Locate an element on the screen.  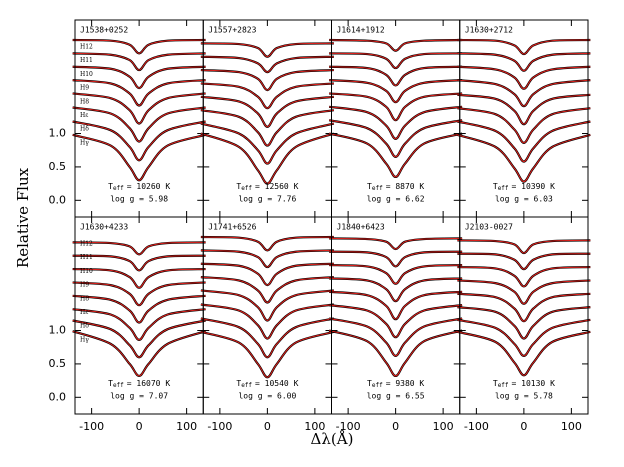
logg-label: log g = 6.55 is located at coordinates (396, 396).